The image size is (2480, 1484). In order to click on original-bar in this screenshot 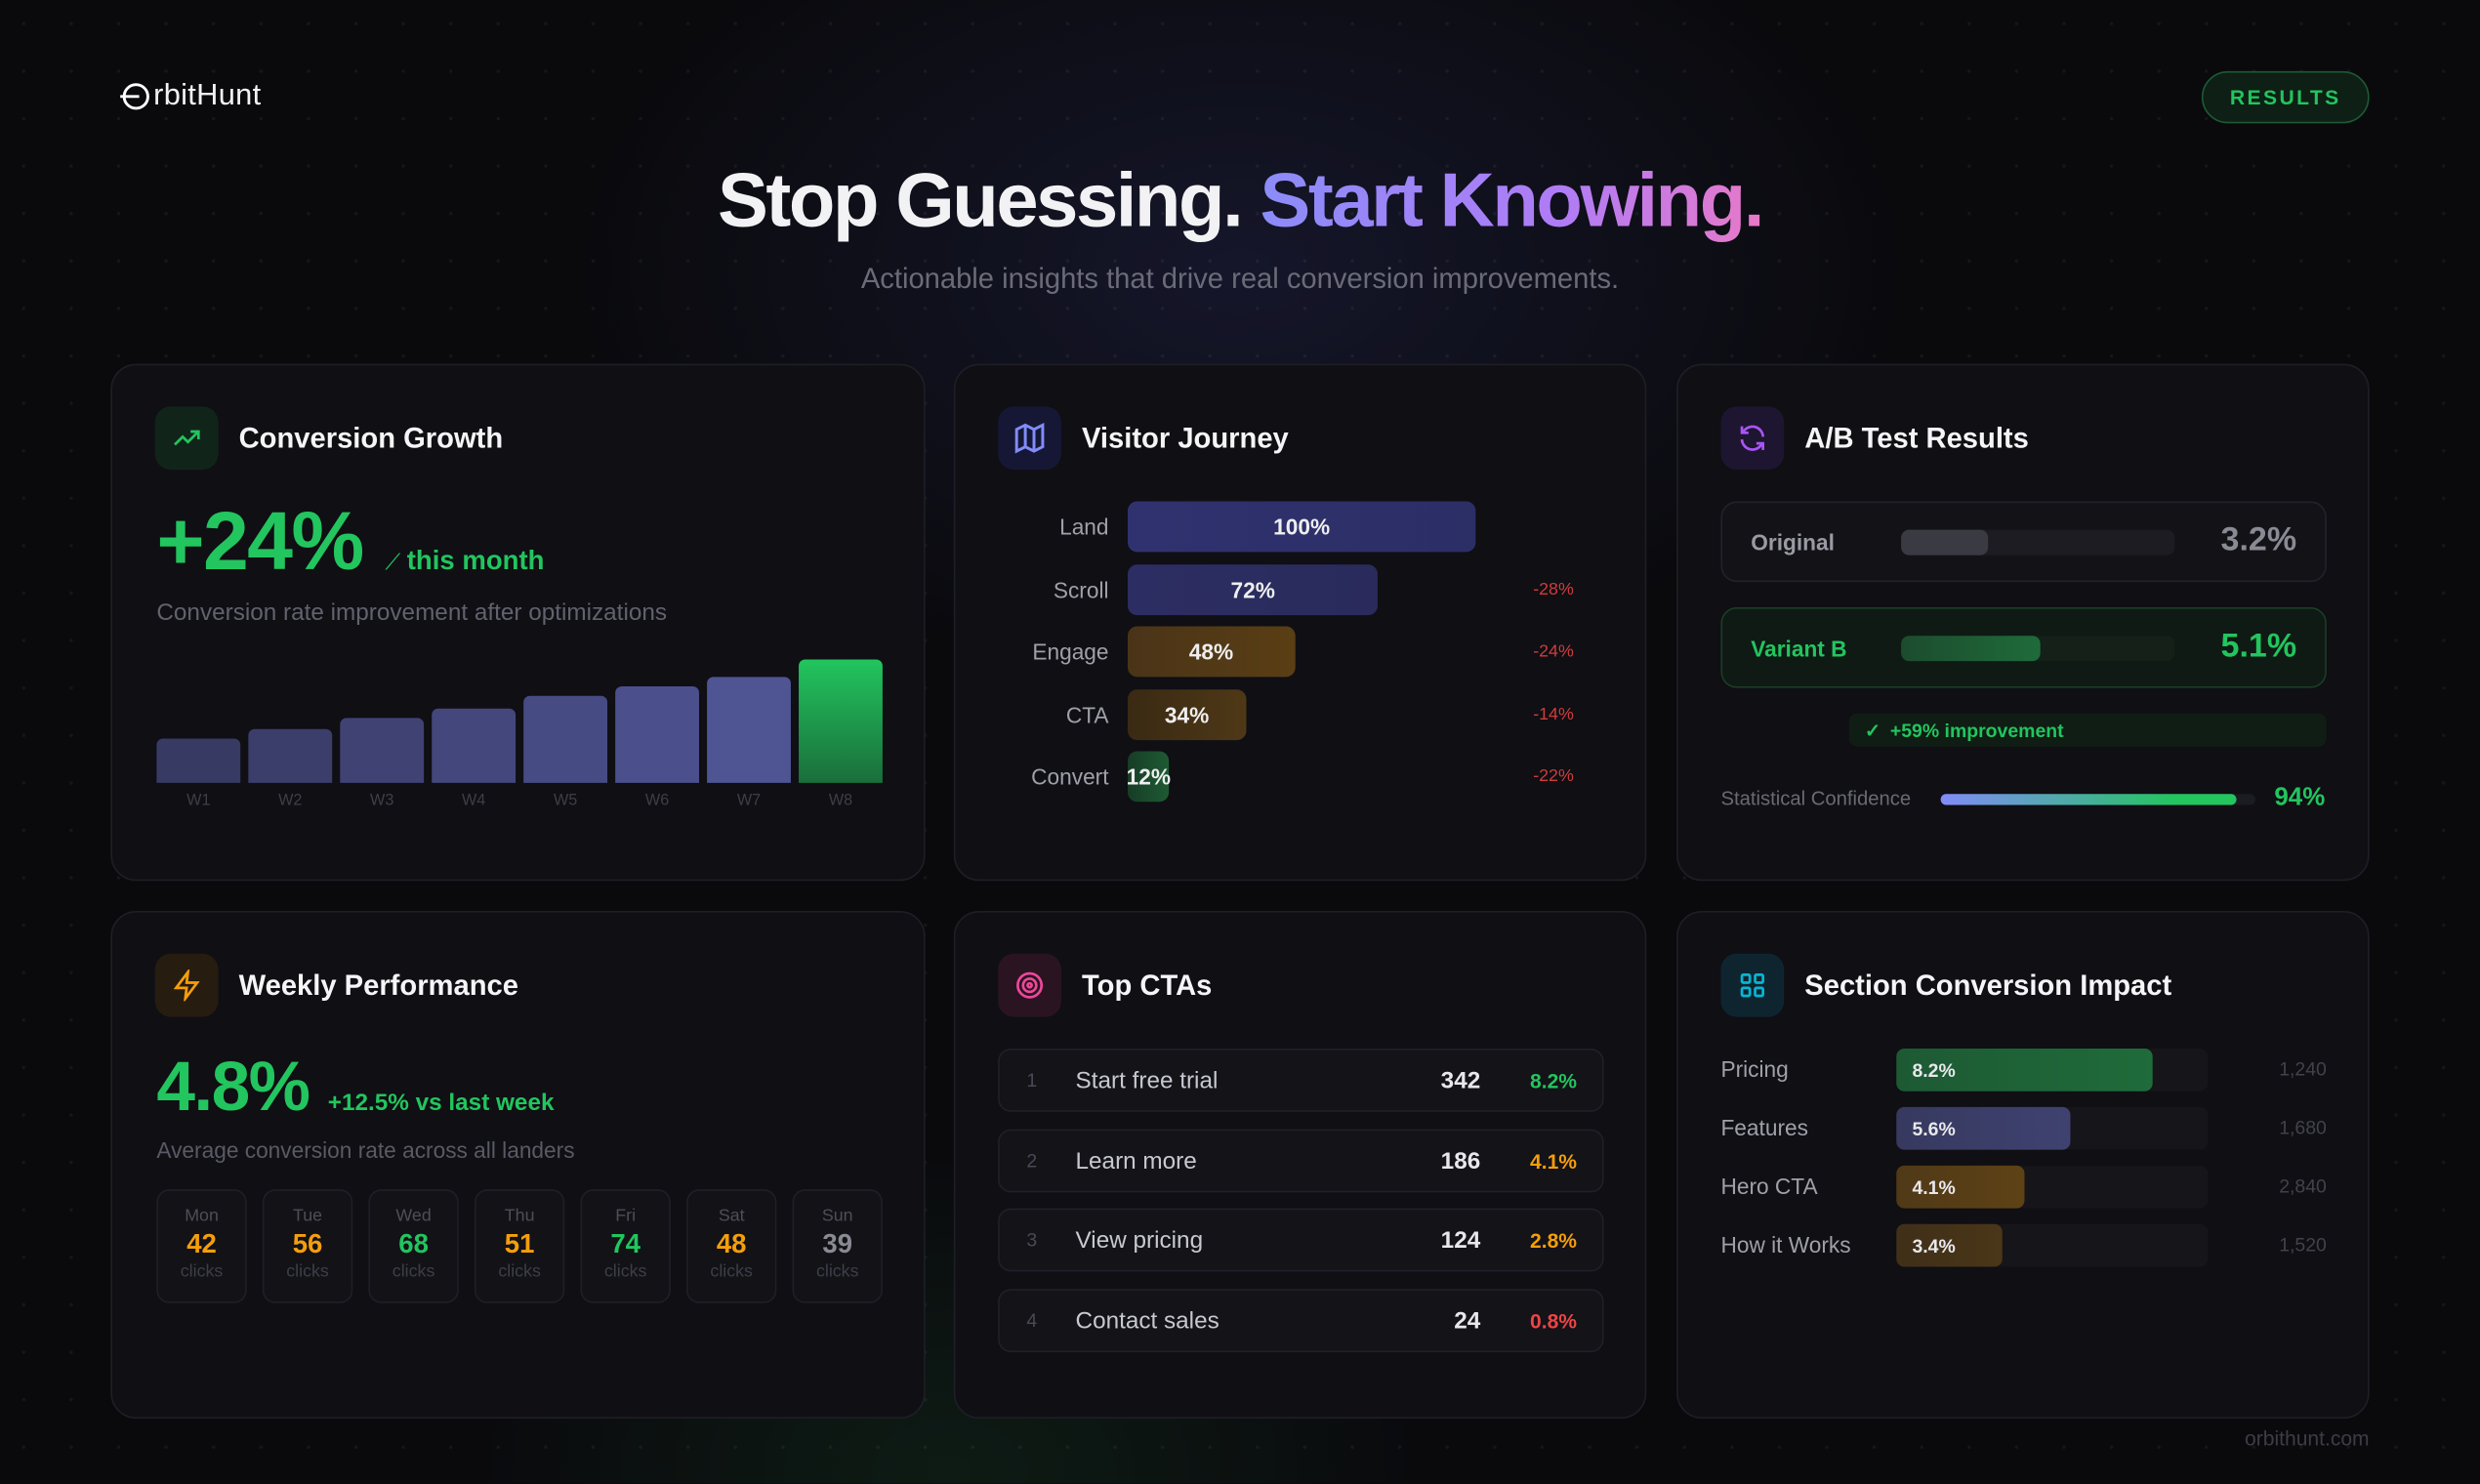, I will do `click(2038, 542)`.